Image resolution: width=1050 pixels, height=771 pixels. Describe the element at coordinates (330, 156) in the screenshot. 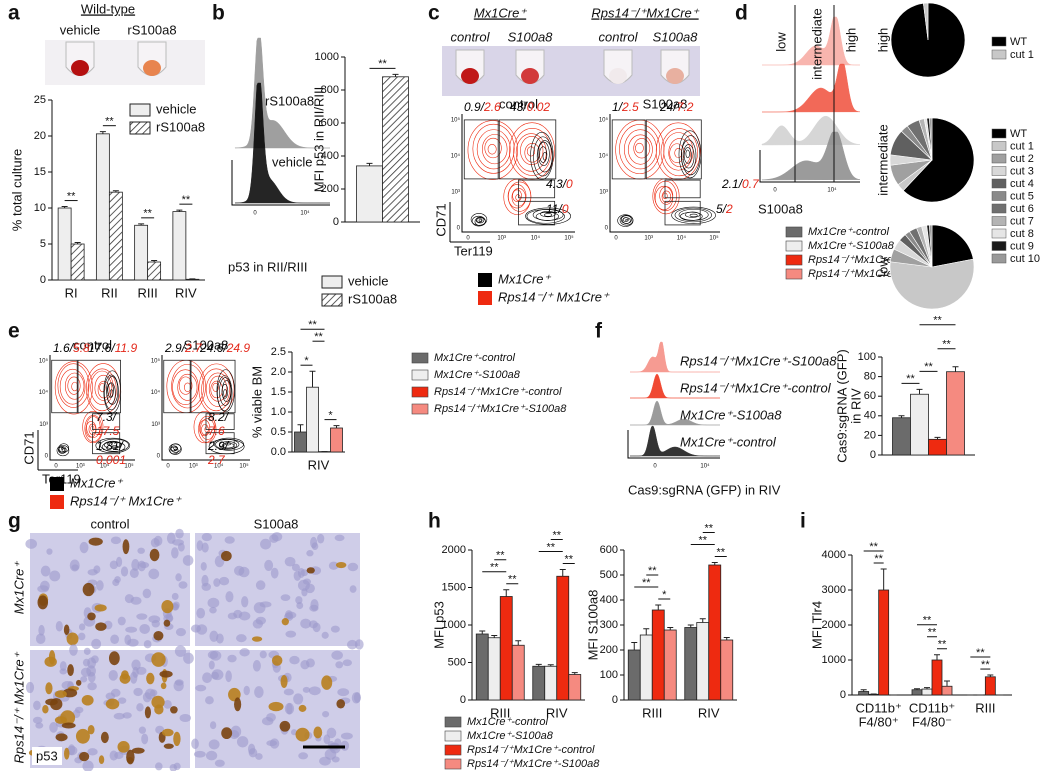

I see `y-tick-label: 400` at that location.